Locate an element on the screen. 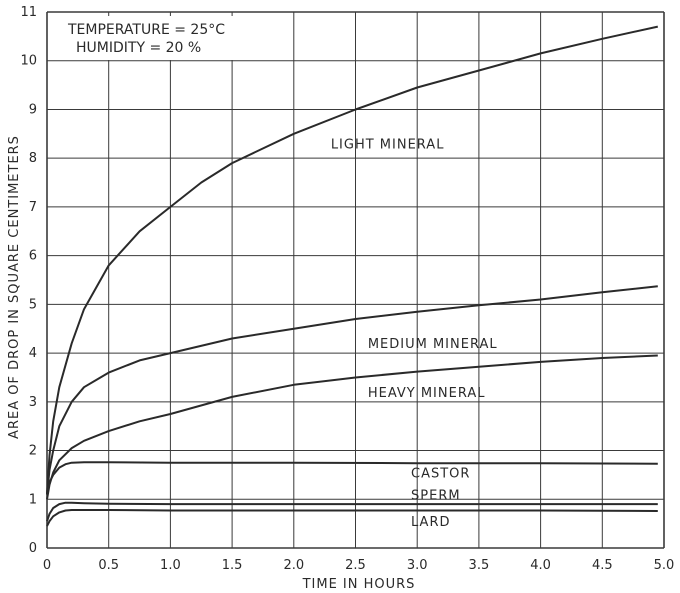 Image resolution: width=680 pixels, height=593 pixels. x-tick-label: 2.5 is located at coordinates (355, 565).